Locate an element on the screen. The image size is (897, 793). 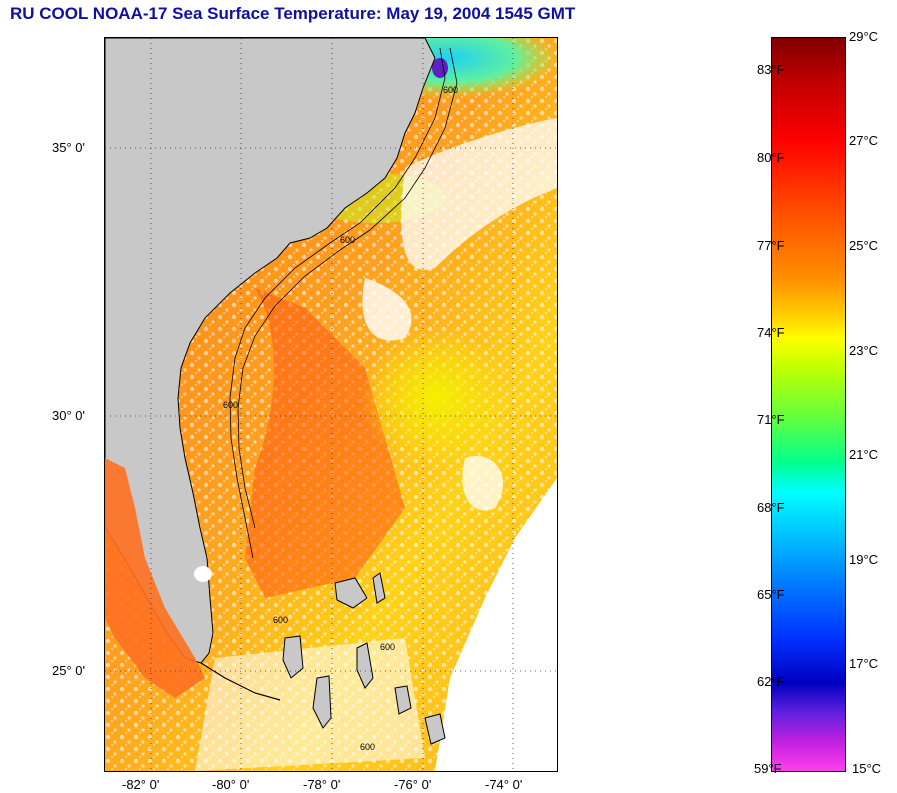
cool-offshore-patch is located at coordinates (435, 398).